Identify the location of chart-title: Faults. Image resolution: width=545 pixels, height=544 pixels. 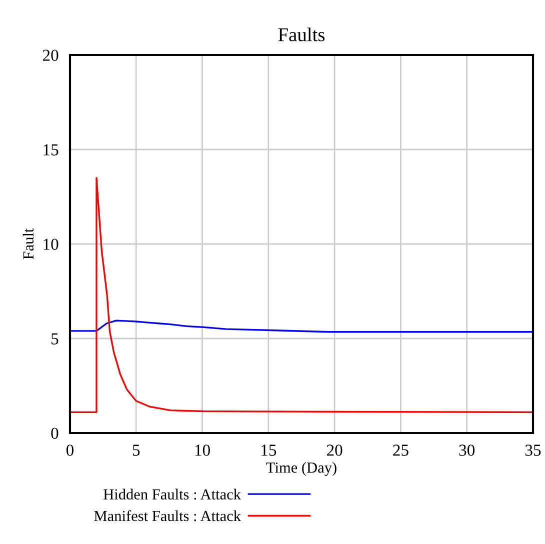
(301, 35).